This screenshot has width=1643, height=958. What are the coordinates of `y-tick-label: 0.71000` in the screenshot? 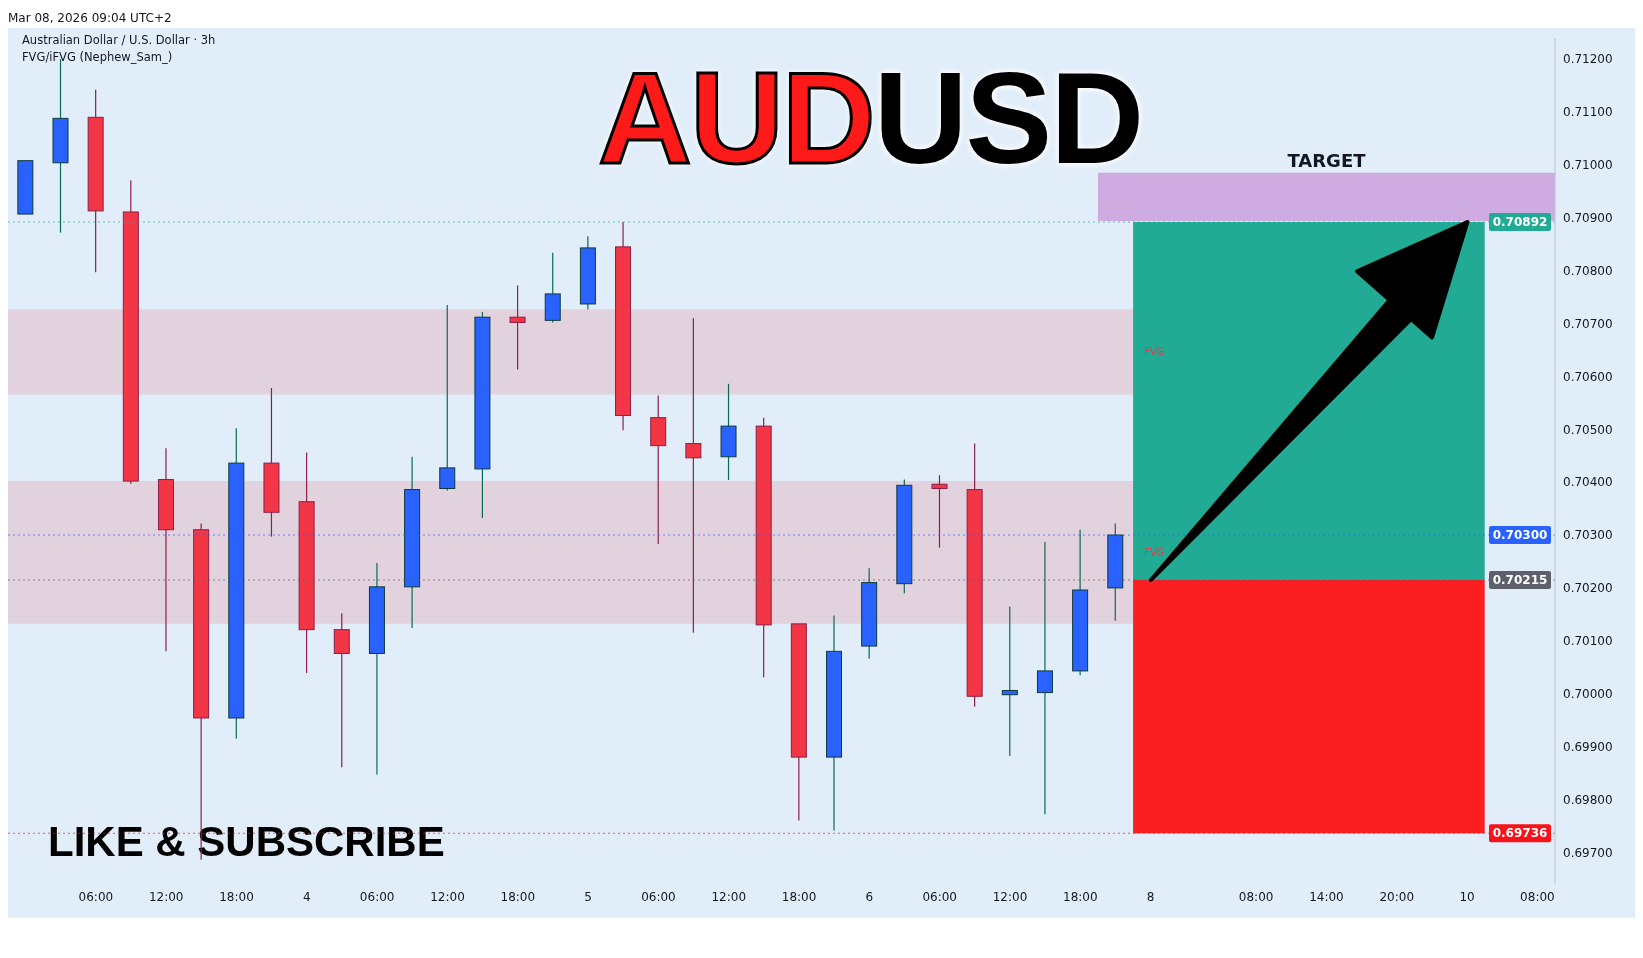 It's located at (1588, 165).